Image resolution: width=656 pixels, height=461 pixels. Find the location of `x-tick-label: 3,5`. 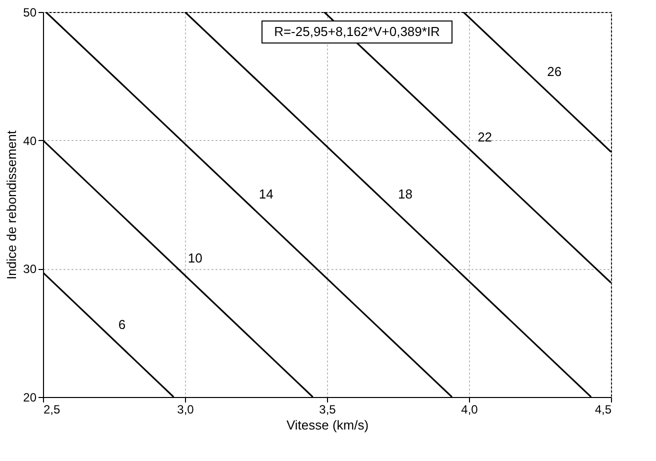

x-tick-label: 3,5 is located at coordinates (327, 409).